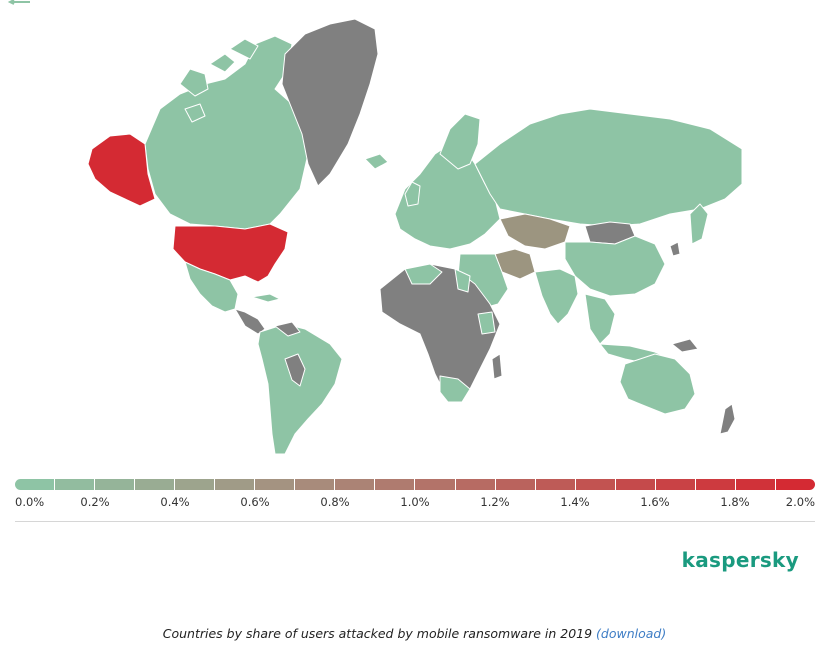 The image size is (829, 656). Describe the element at coordinates (255, 502) in the screenshot. I see `legend-tick-label: 0.6%` at that location.